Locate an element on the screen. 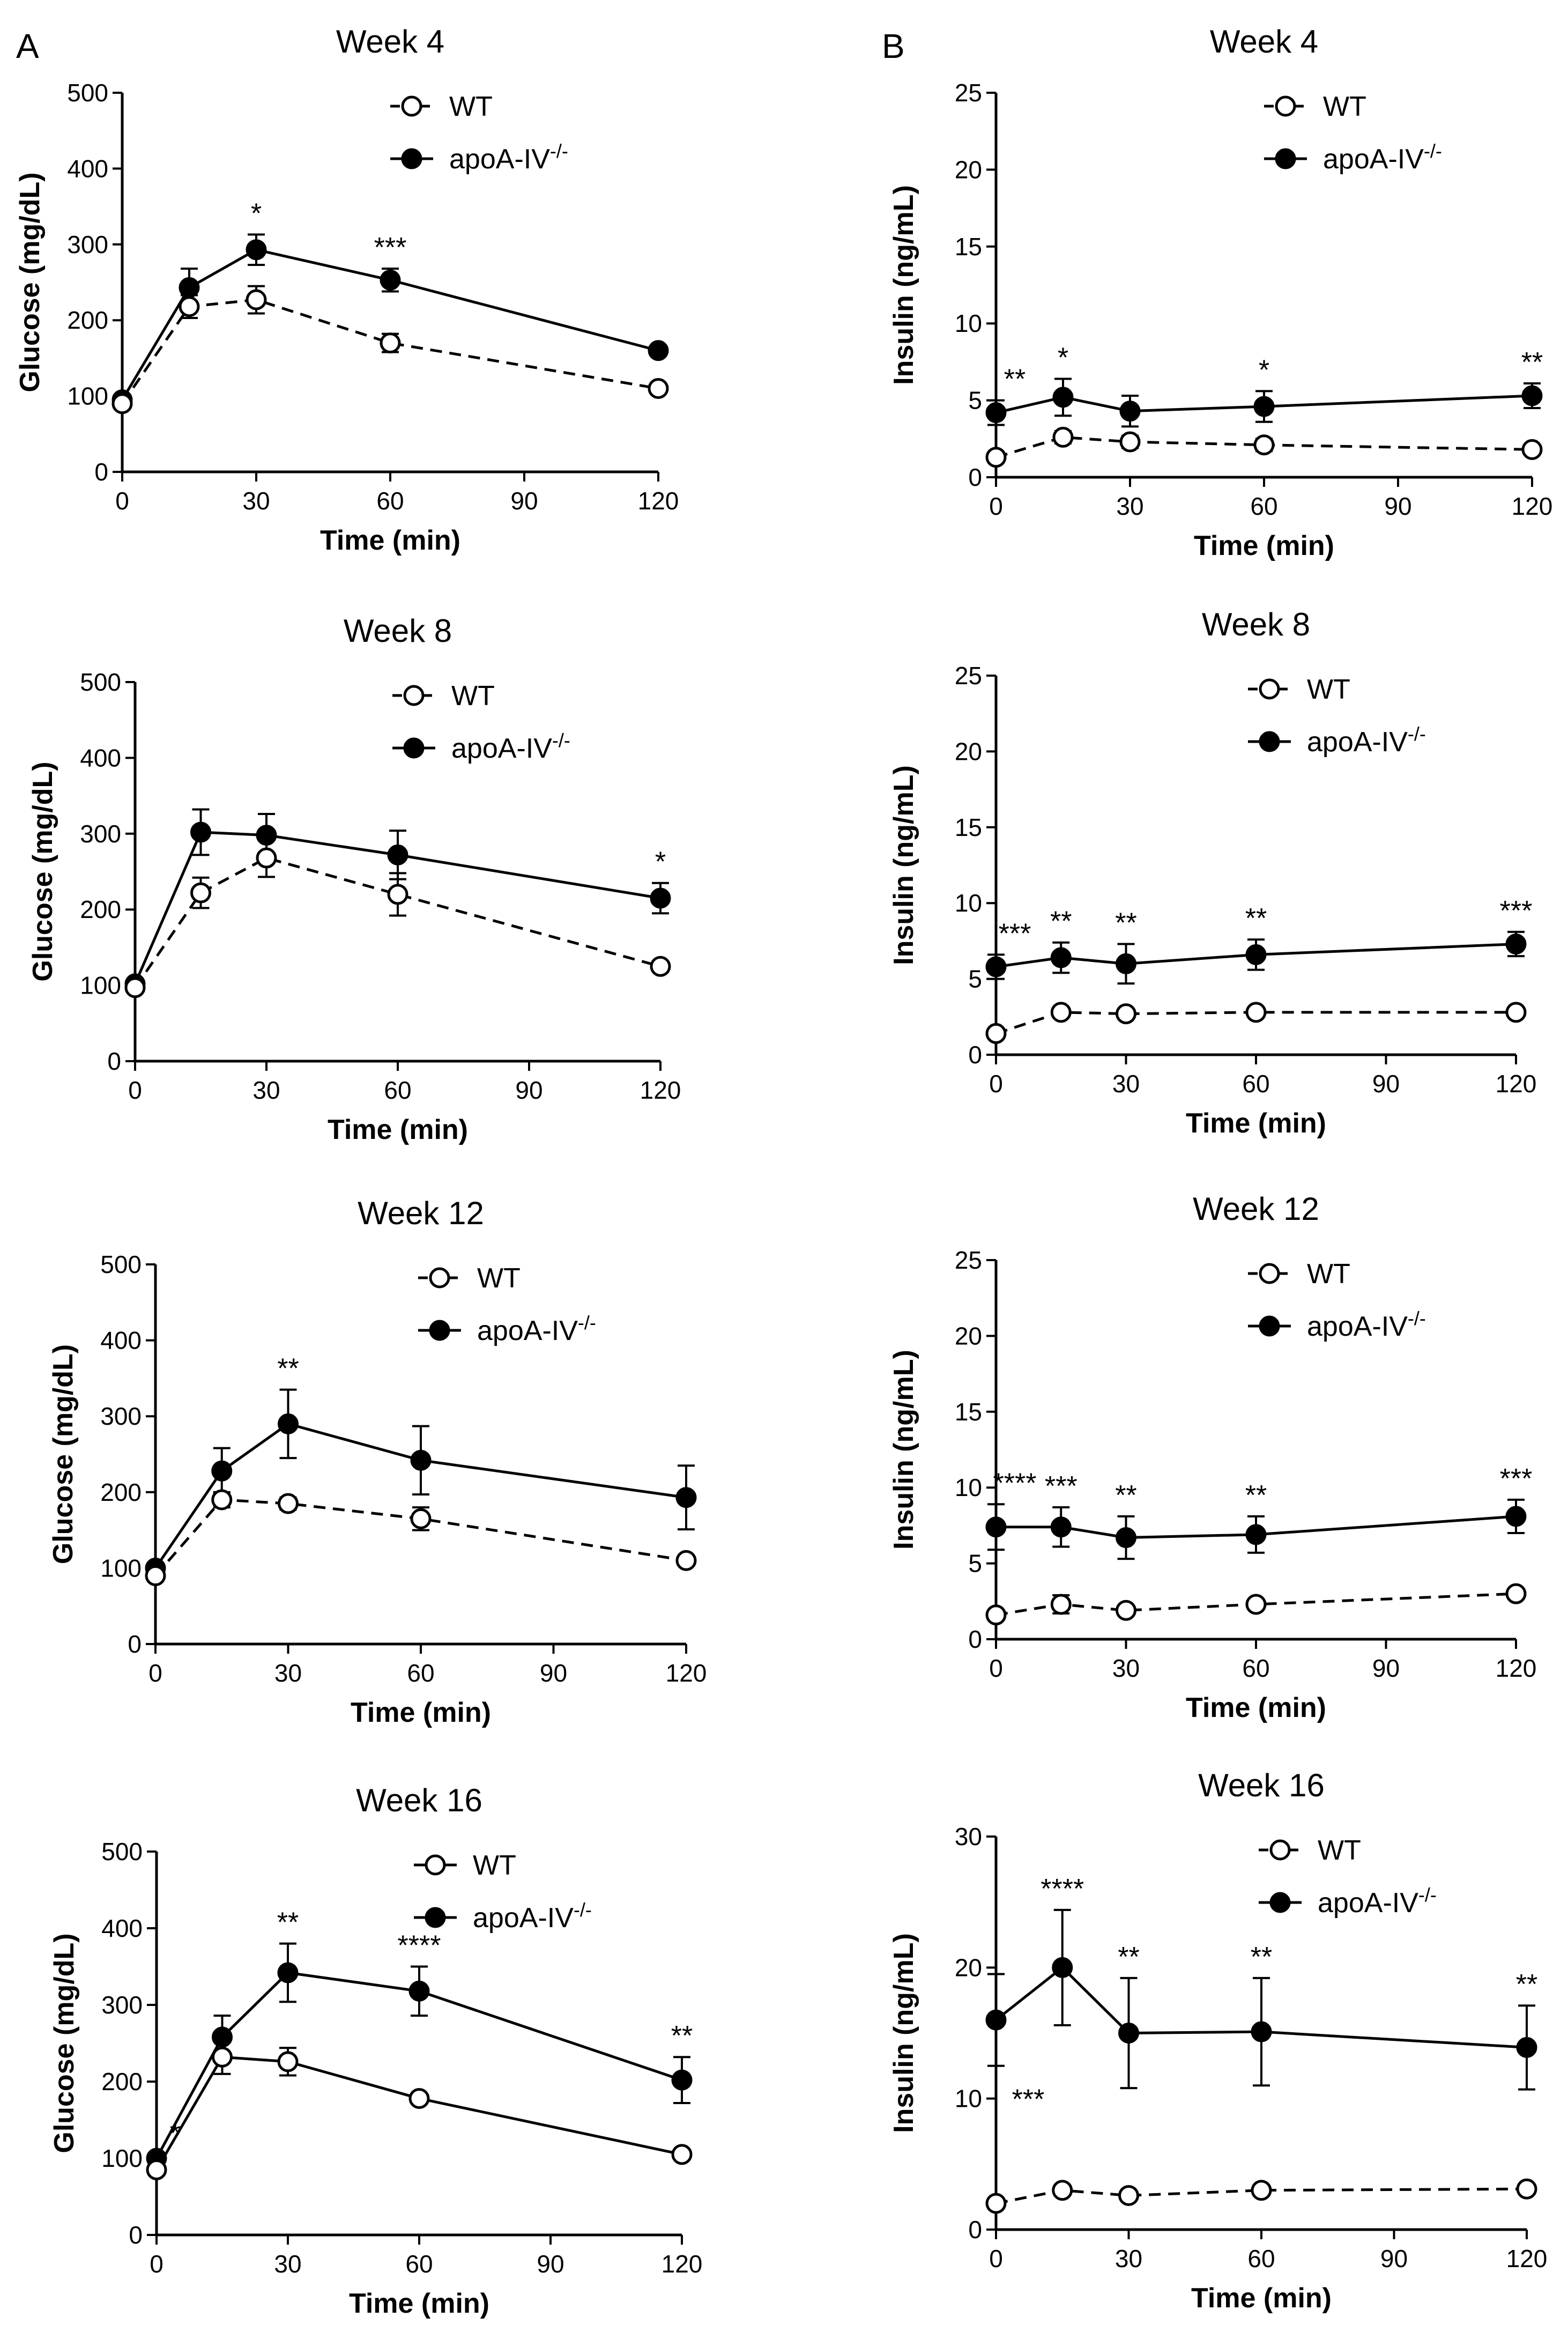  x-tick-label: 30 is located at coordinates (266, 1090).